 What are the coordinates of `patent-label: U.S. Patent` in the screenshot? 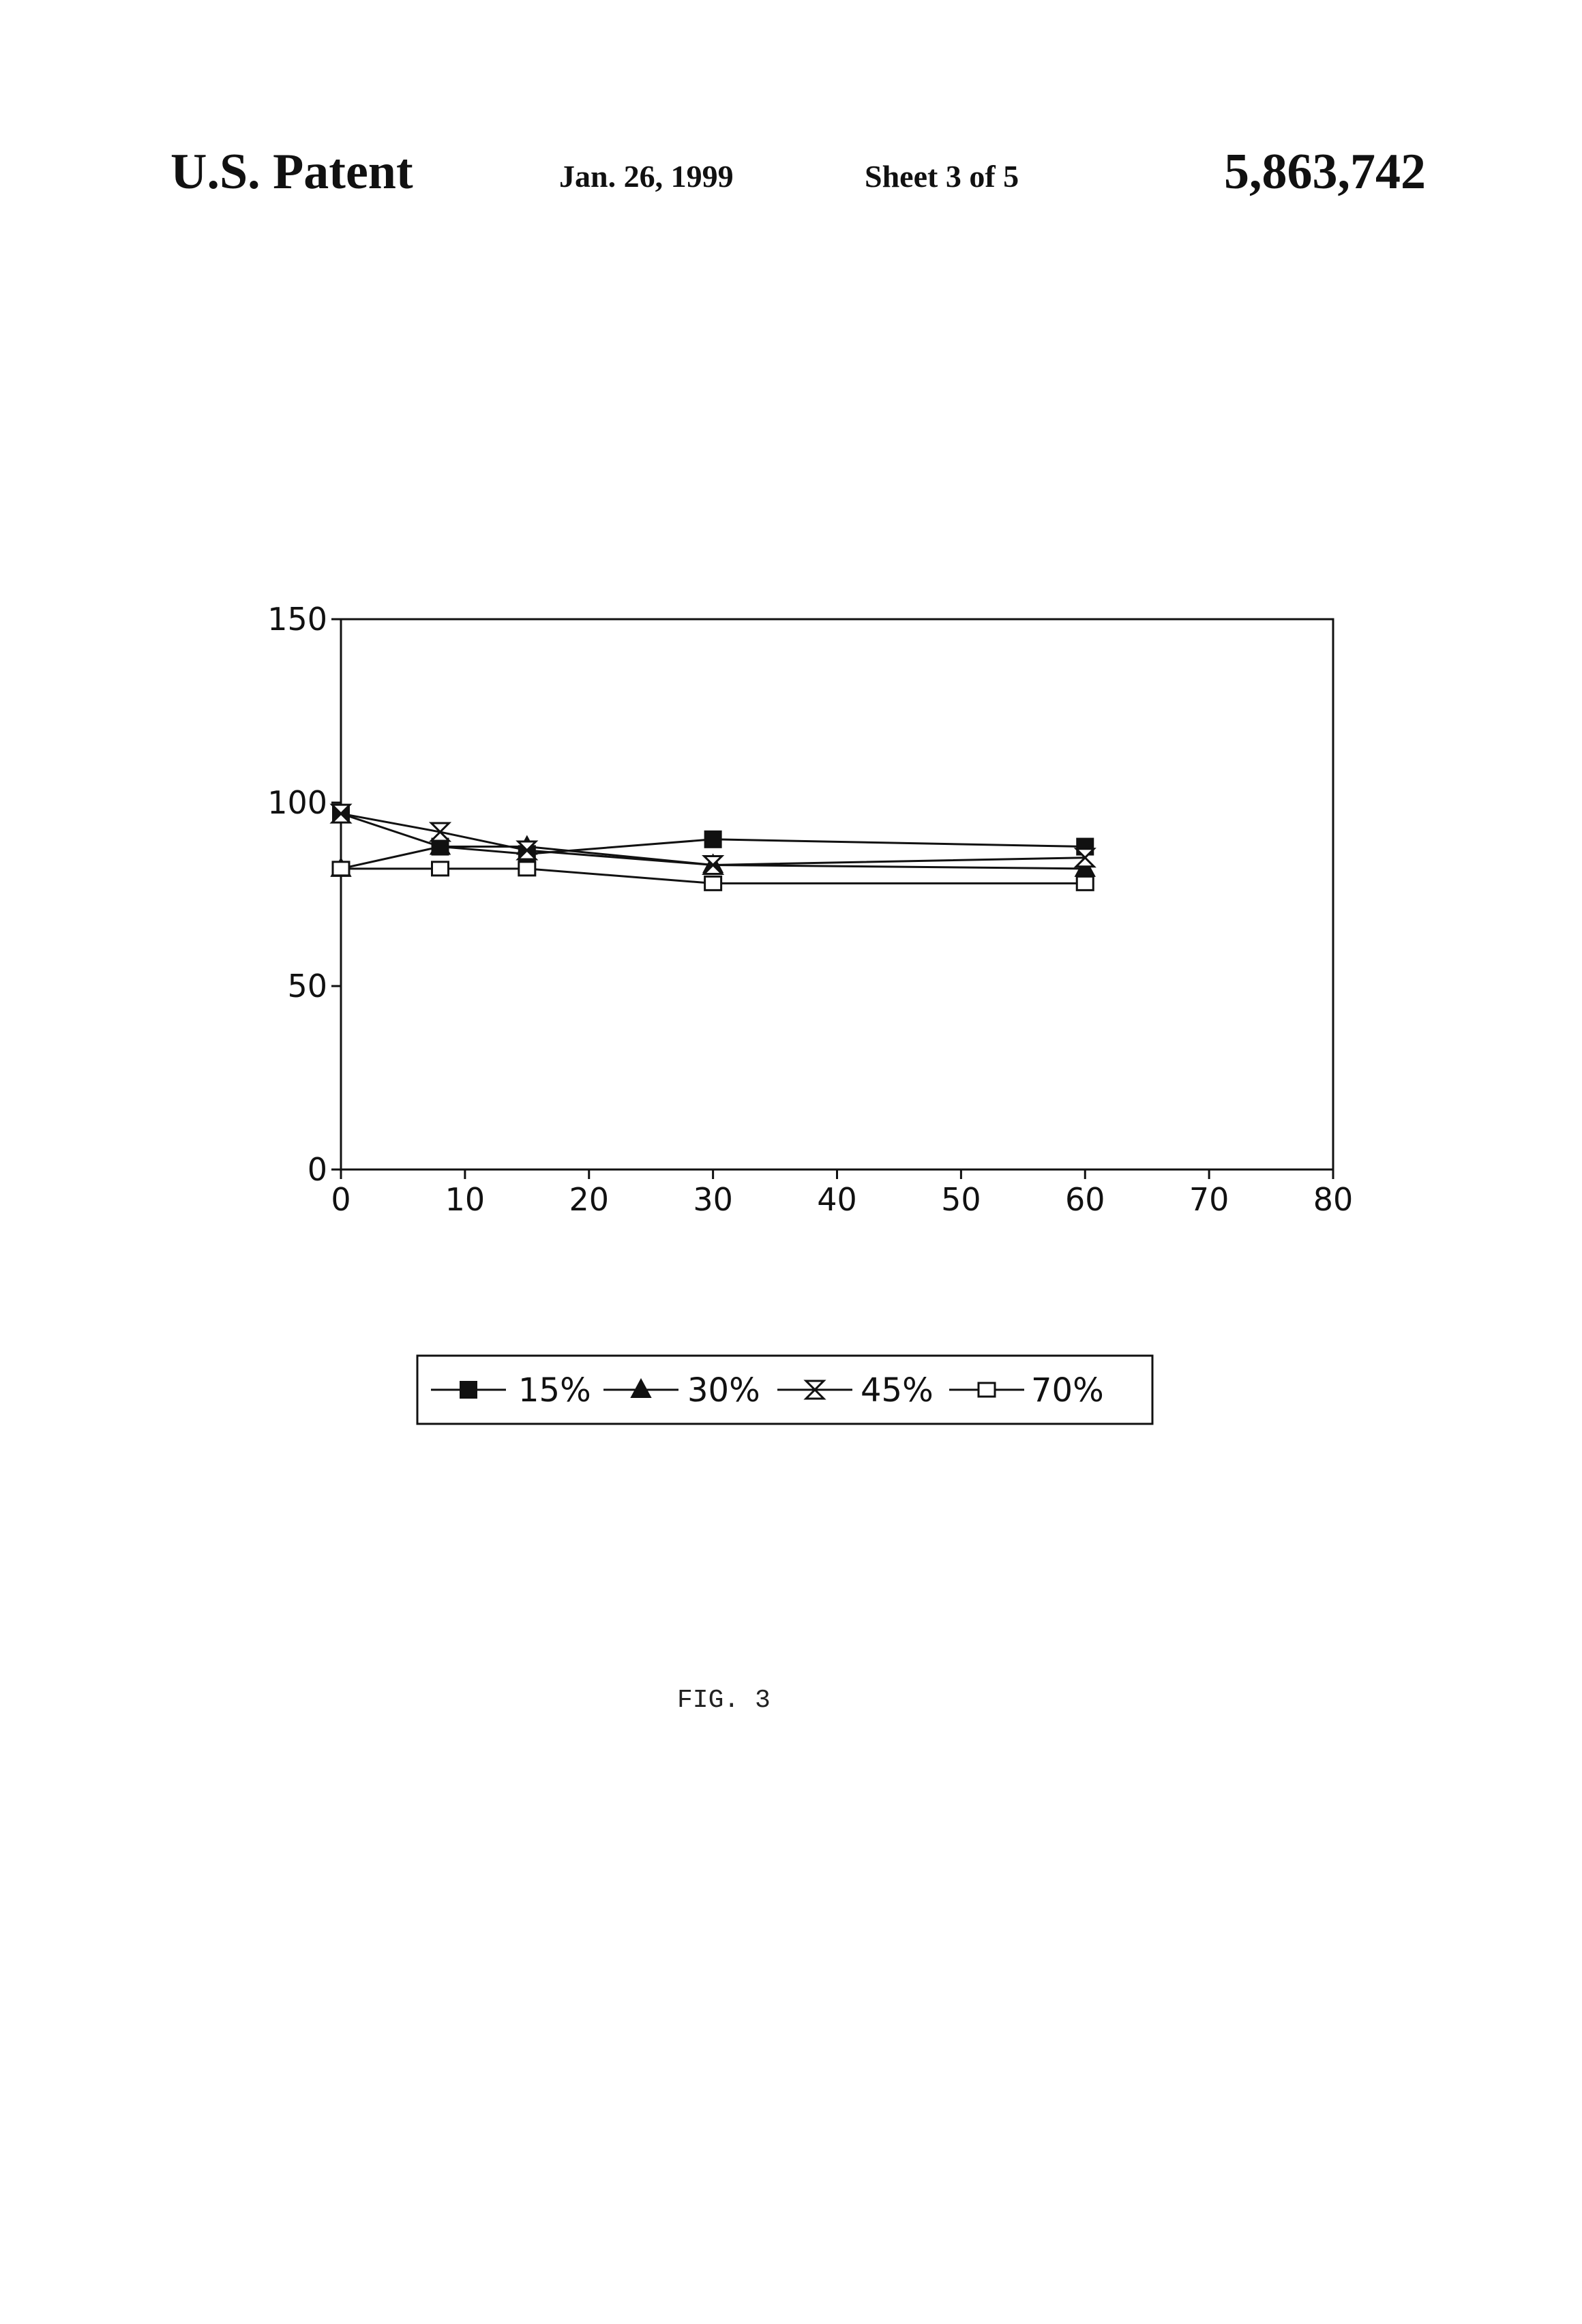 It's located at (291, 172).